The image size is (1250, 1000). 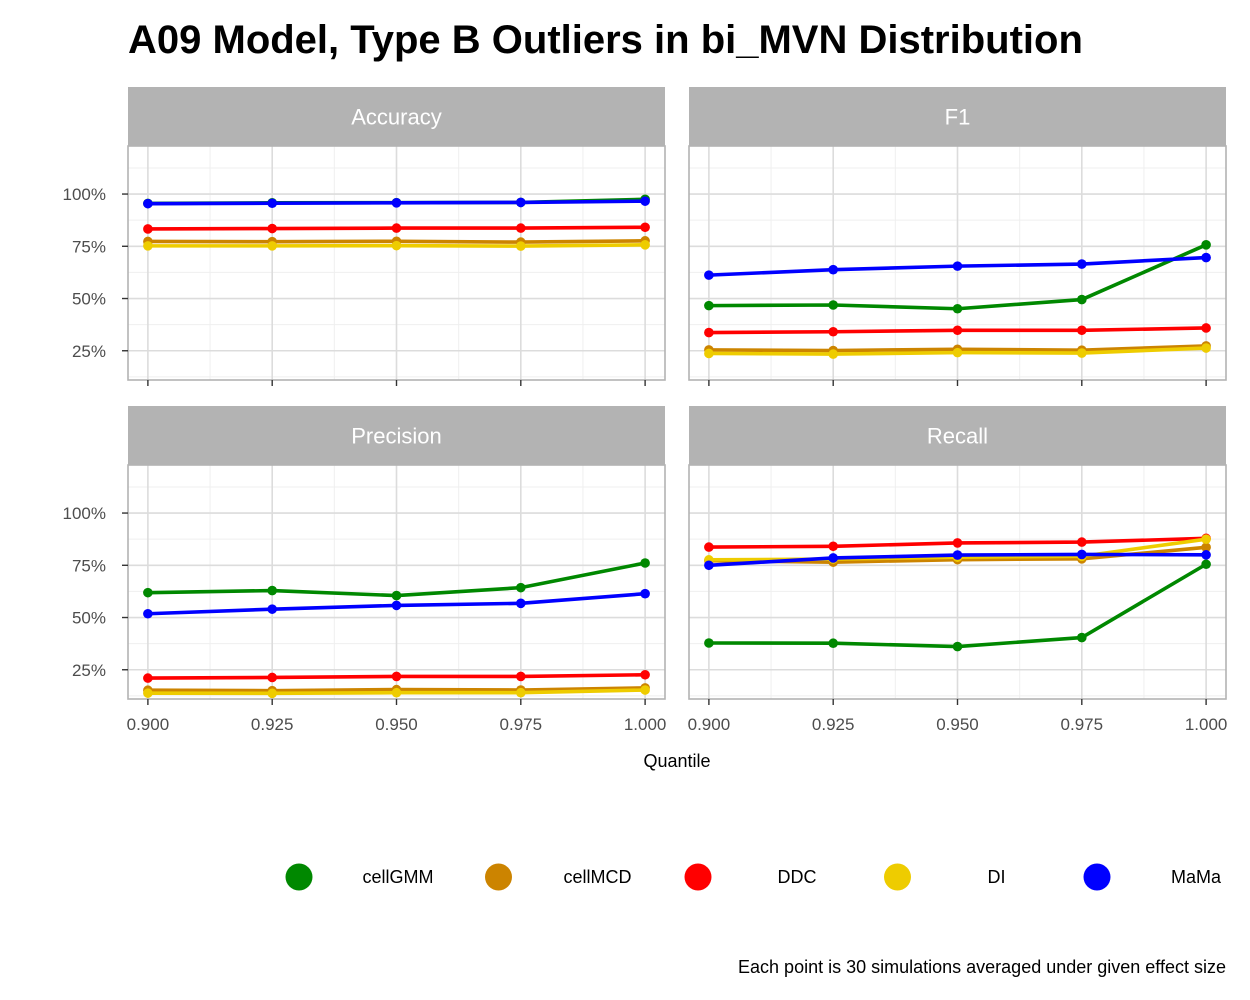 I want to click on legend-swatch-cellgmm, so click(x=299, y=877).